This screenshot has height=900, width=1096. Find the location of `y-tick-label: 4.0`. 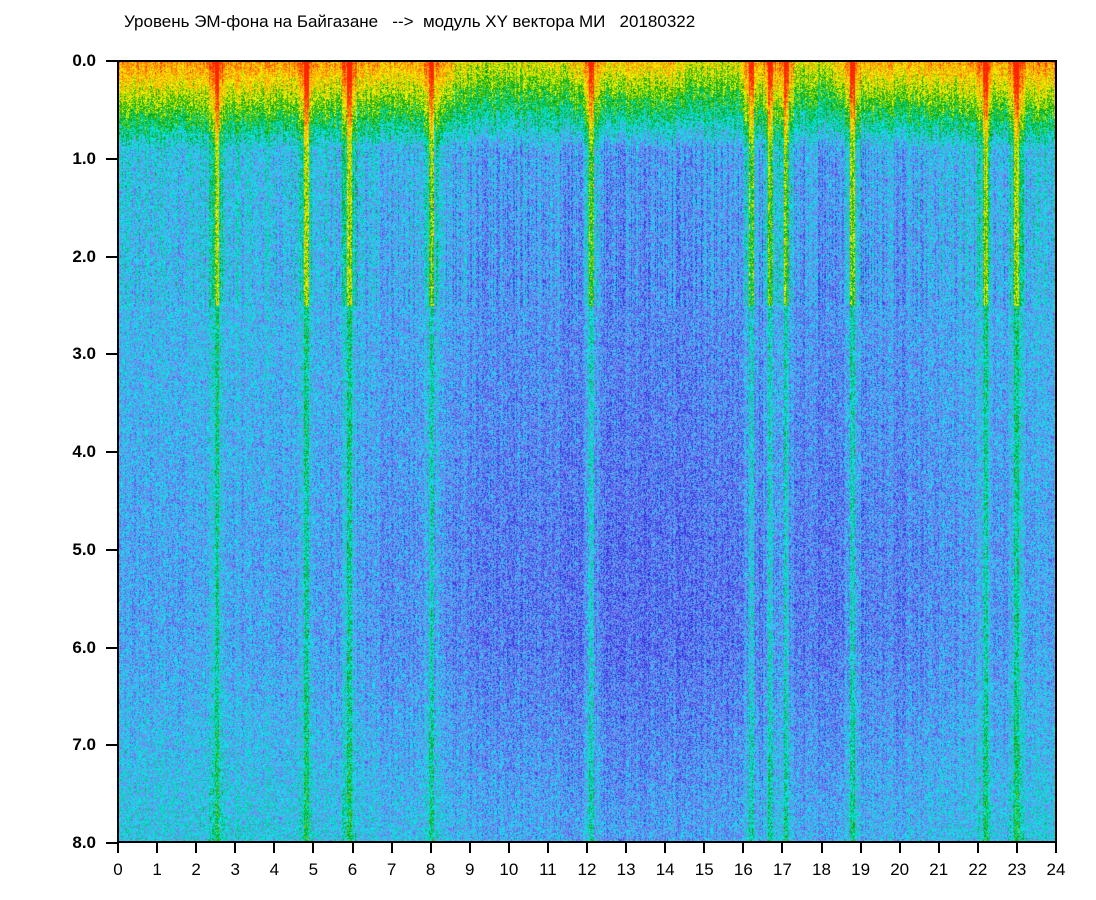

y-tick-label: 4.0 is located at coordinates (84, 451).